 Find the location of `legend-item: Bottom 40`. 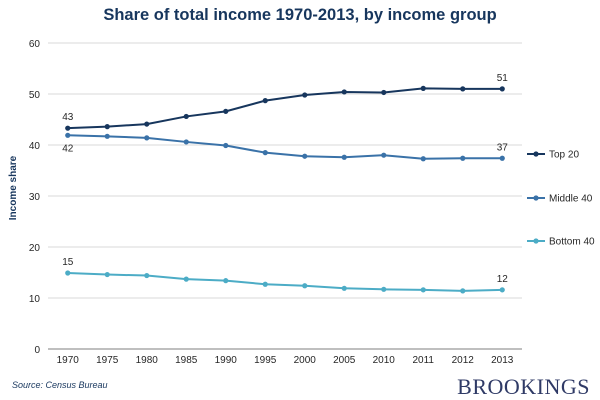

legend-item: Bottom 40 is located at coordinates (561, 242).